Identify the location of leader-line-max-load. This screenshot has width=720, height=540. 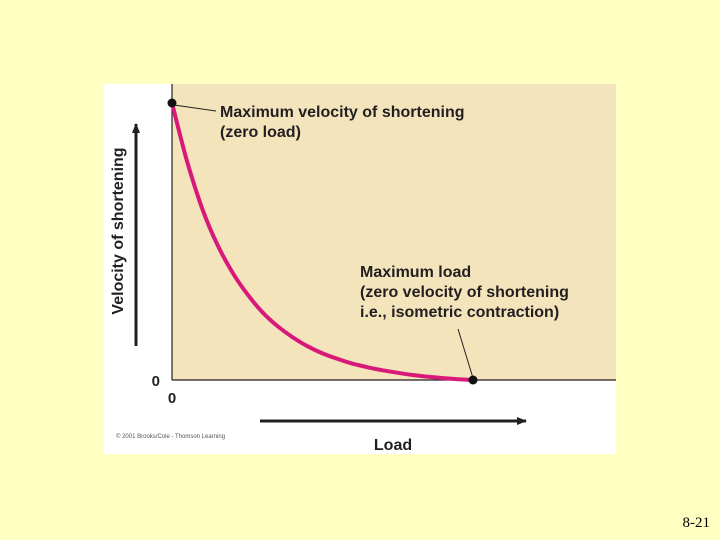
(465, 353).